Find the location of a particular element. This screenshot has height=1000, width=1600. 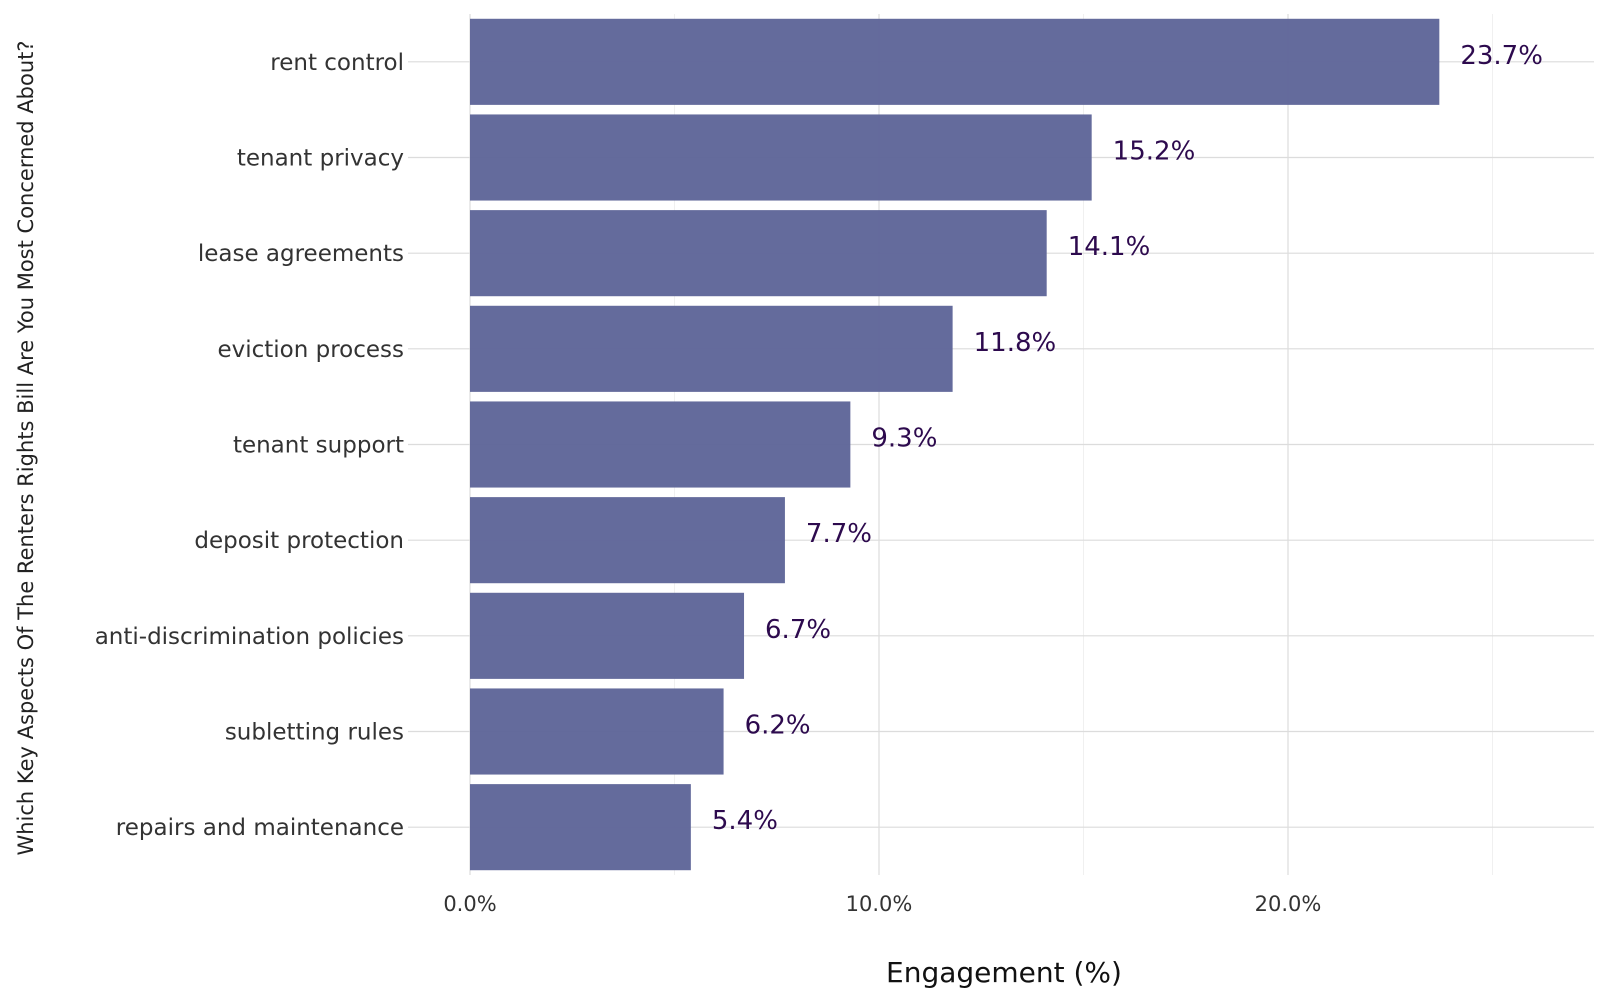

data-label: 14.1% is located at coordinates (1109, 247).